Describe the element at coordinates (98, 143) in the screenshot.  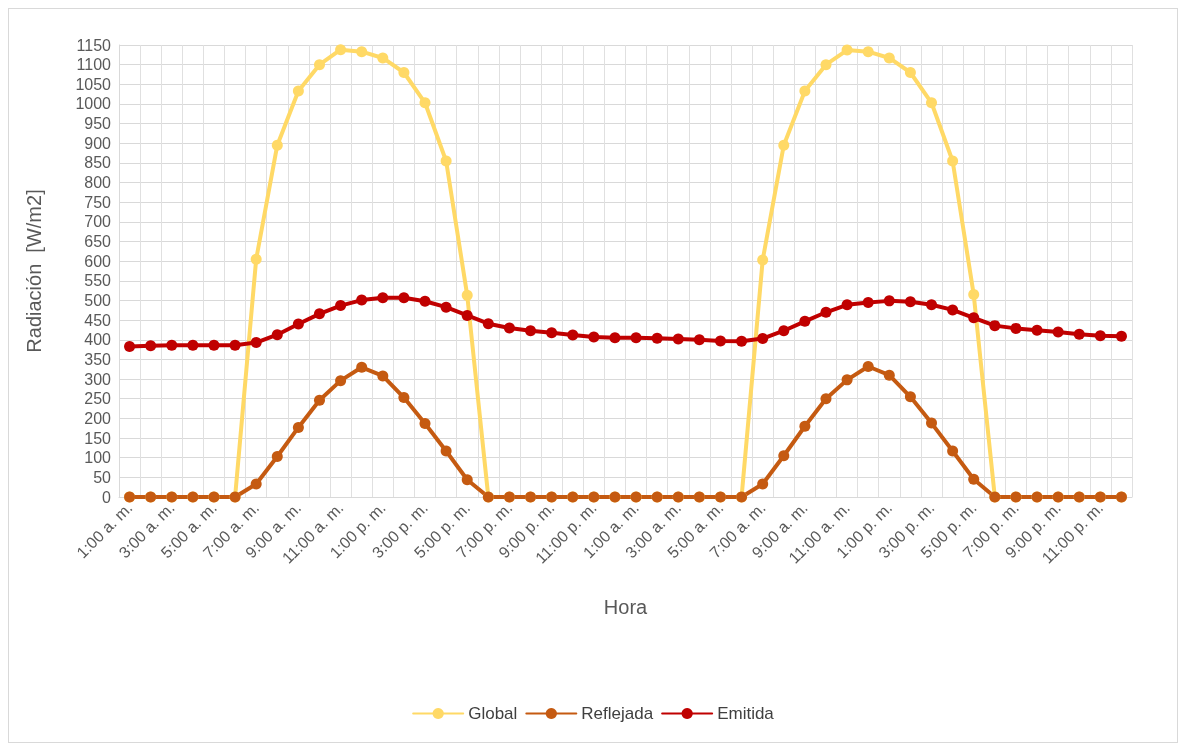
I see `y-tick-label: 900` at that location.